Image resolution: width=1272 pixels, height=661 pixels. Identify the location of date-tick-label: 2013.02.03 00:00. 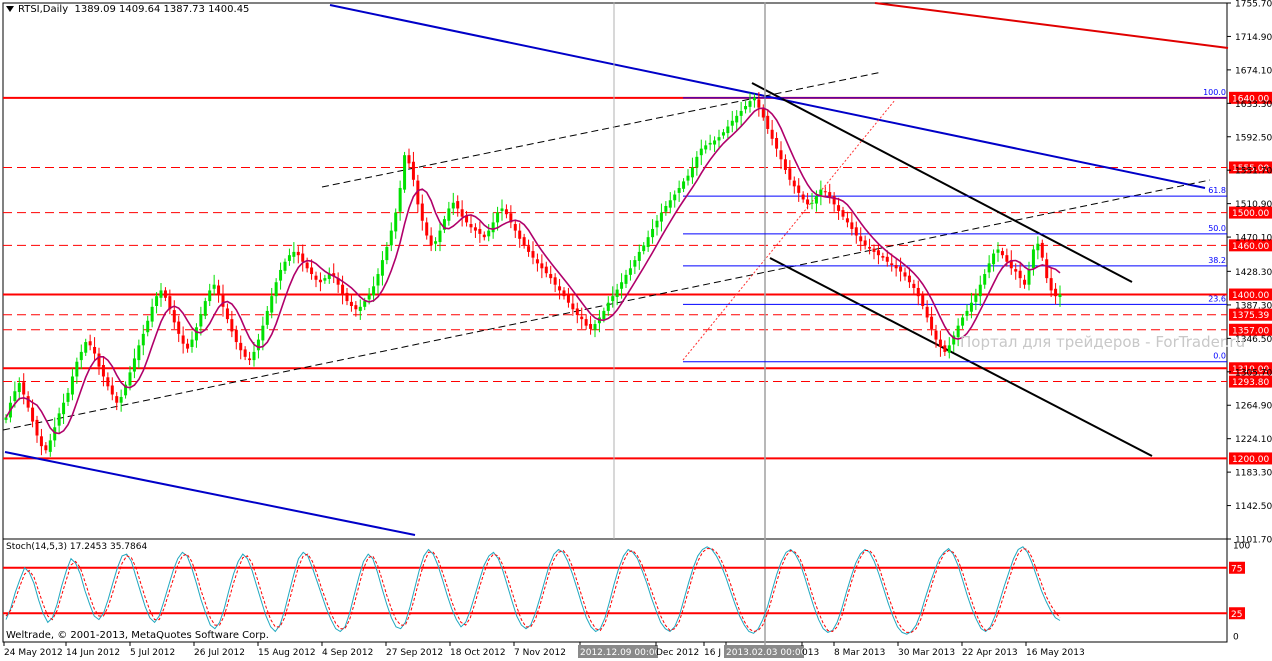
(766, 653).